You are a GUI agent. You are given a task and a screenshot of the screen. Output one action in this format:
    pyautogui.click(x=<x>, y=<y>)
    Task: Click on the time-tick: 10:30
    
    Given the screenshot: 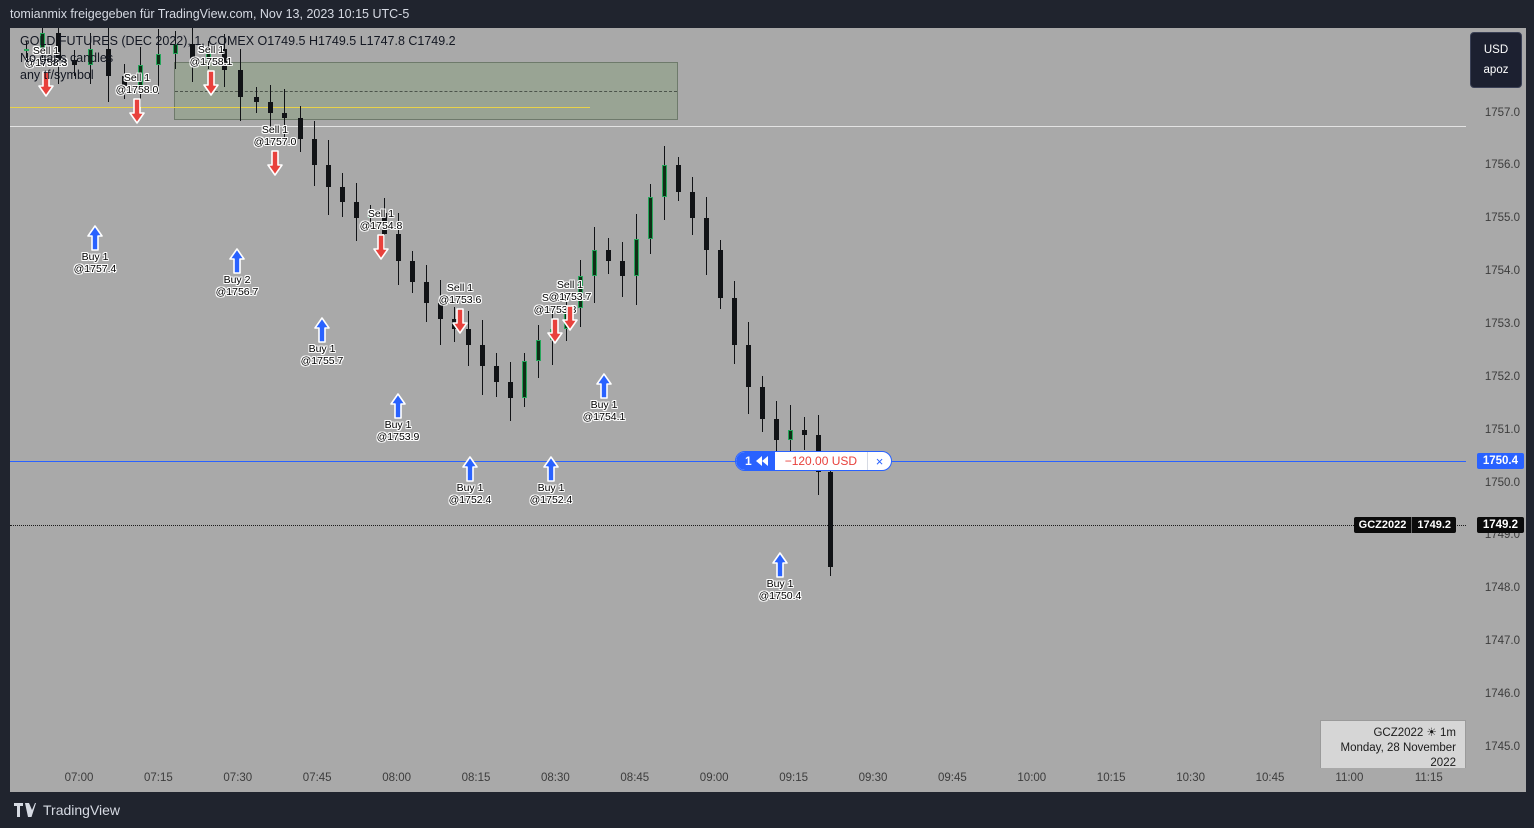 What is the action you would take?
    pyautogui.click(x=1190, y=778)
    